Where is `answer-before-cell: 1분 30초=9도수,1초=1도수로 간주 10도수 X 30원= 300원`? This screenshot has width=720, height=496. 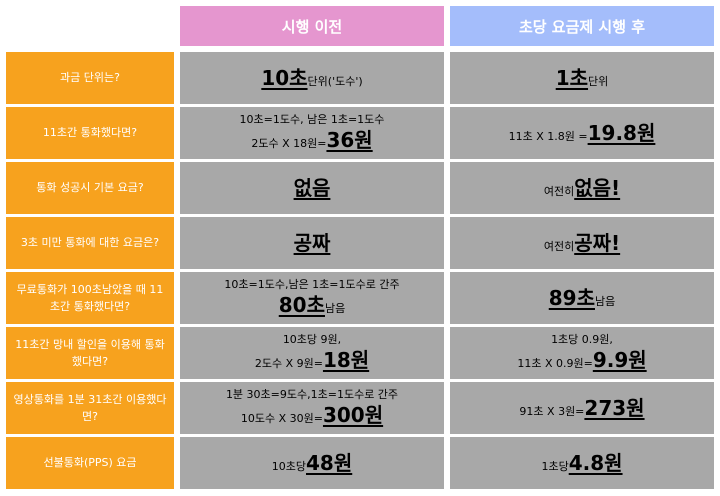
answer-before-cell: 1분 30초=9도수,1초=1도수로 간주 10도수 X 30원= 300원 is located at coordinates (312, 408).